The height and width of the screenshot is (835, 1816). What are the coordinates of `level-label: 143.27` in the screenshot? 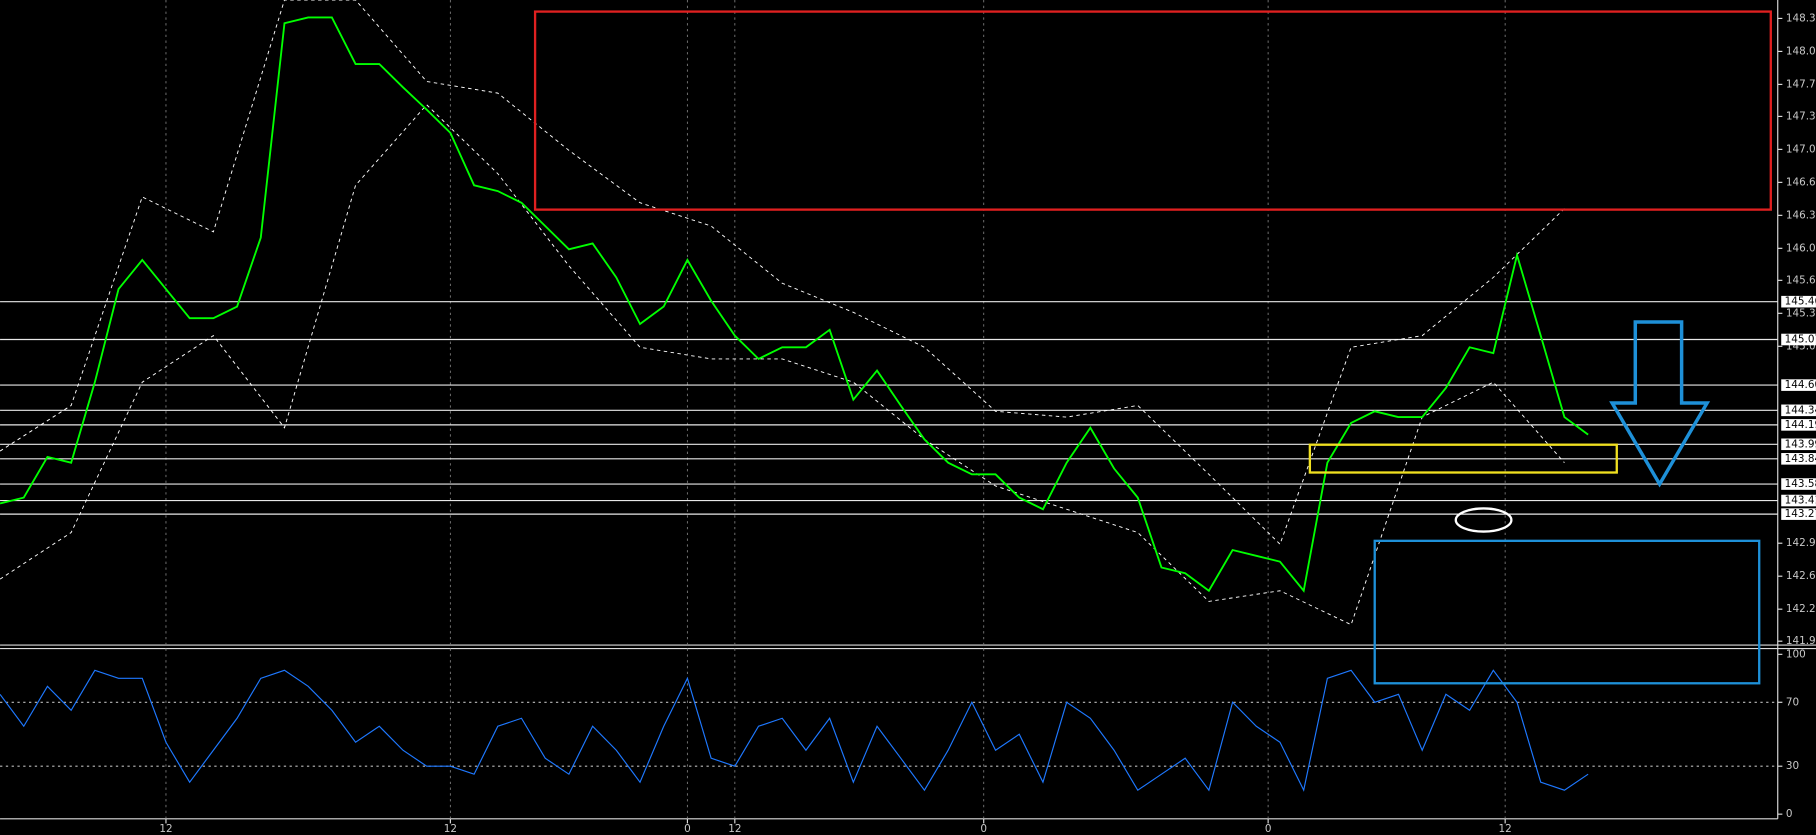 It's located at (1800, 514).